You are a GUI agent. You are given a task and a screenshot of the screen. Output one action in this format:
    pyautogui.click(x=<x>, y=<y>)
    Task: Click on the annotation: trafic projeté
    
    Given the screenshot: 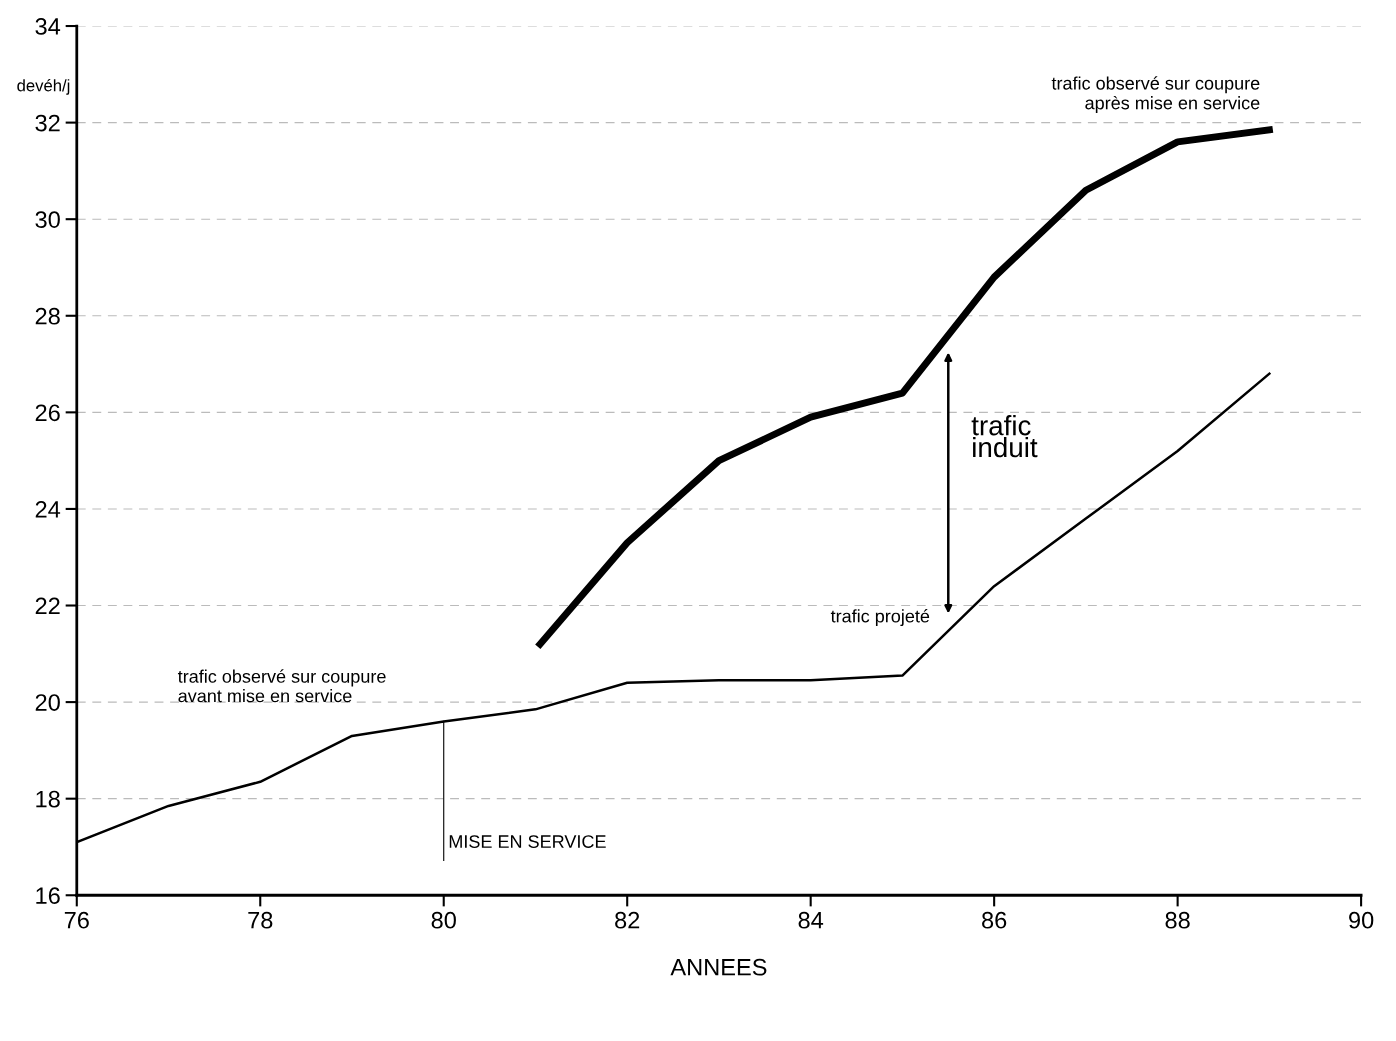 What is the action you would take?
    pyautogui.click(x=880, y=618)
    